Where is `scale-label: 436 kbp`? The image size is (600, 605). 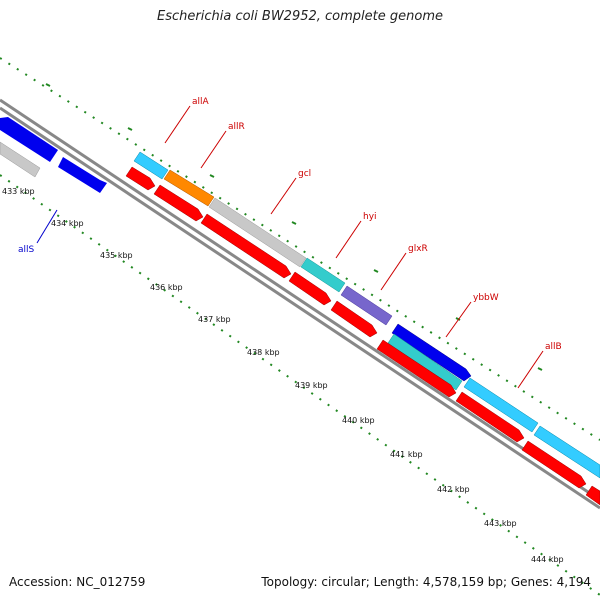 scale-label: 436 kbp is located at coordinates (166, 287).